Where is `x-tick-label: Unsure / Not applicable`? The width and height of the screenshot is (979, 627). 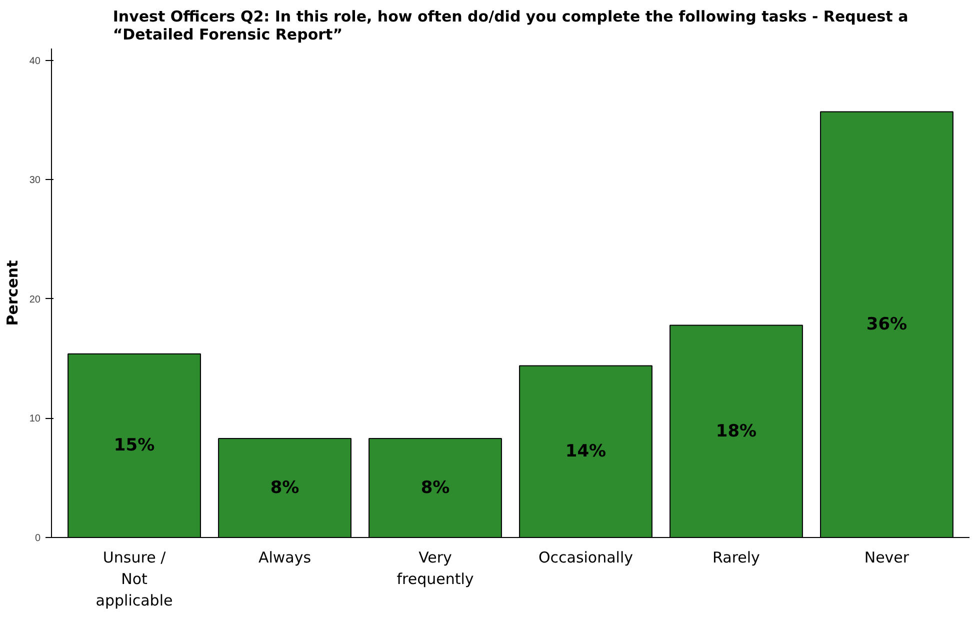
x-tick-label: Unsure / Not applicable is located at coordinates (134, 579).